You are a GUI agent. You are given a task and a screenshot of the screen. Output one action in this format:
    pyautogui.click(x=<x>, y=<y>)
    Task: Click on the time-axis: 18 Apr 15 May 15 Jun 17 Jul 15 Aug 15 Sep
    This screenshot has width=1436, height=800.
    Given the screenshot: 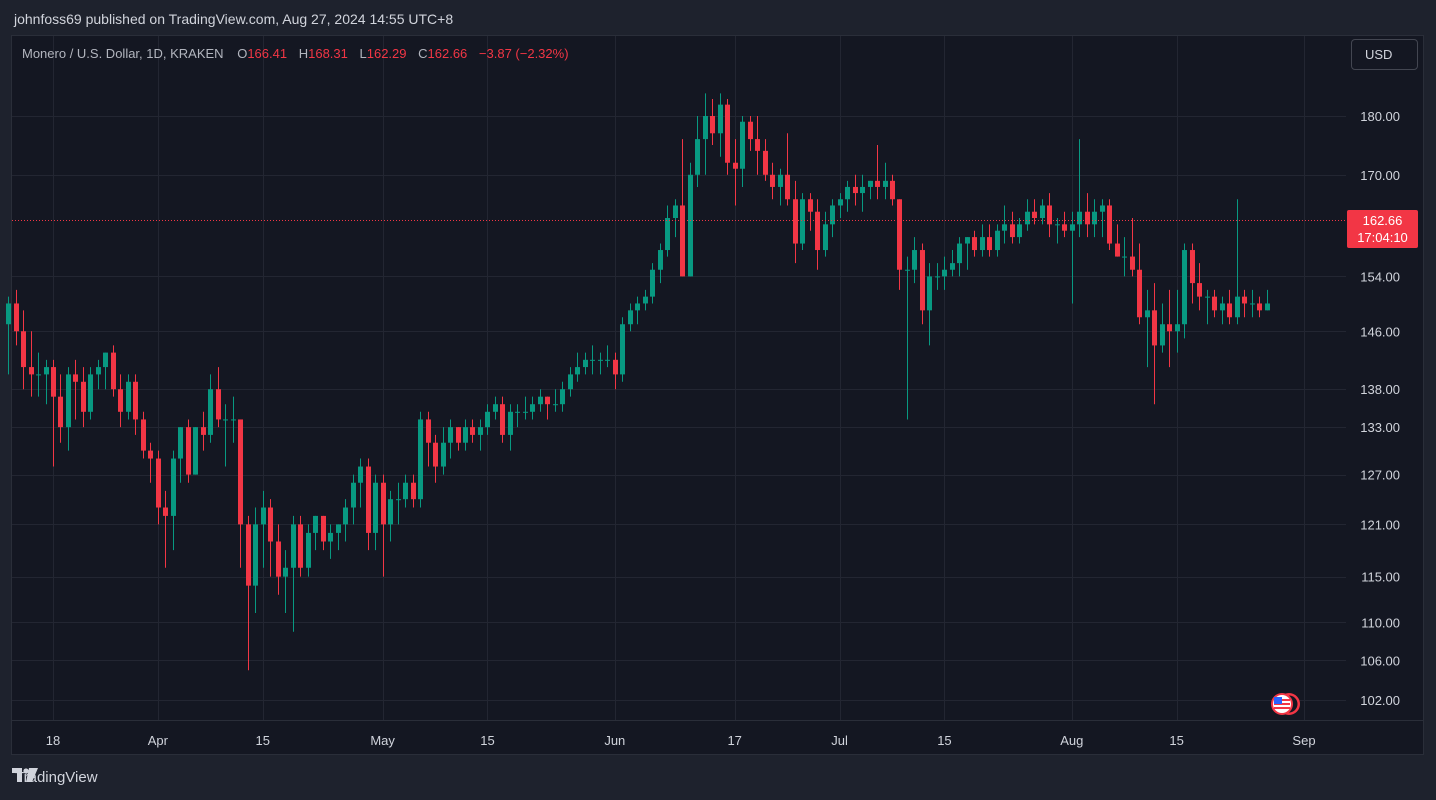 What is the action you would take?
    pyautogui.click(x=717, y=734)
    